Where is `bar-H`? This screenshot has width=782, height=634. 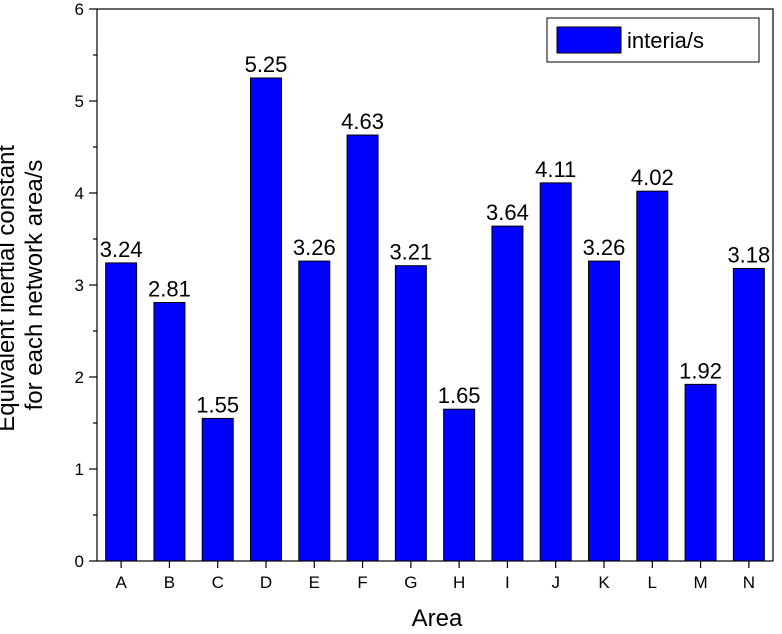 bar-H is located at coordinates (459, 485).